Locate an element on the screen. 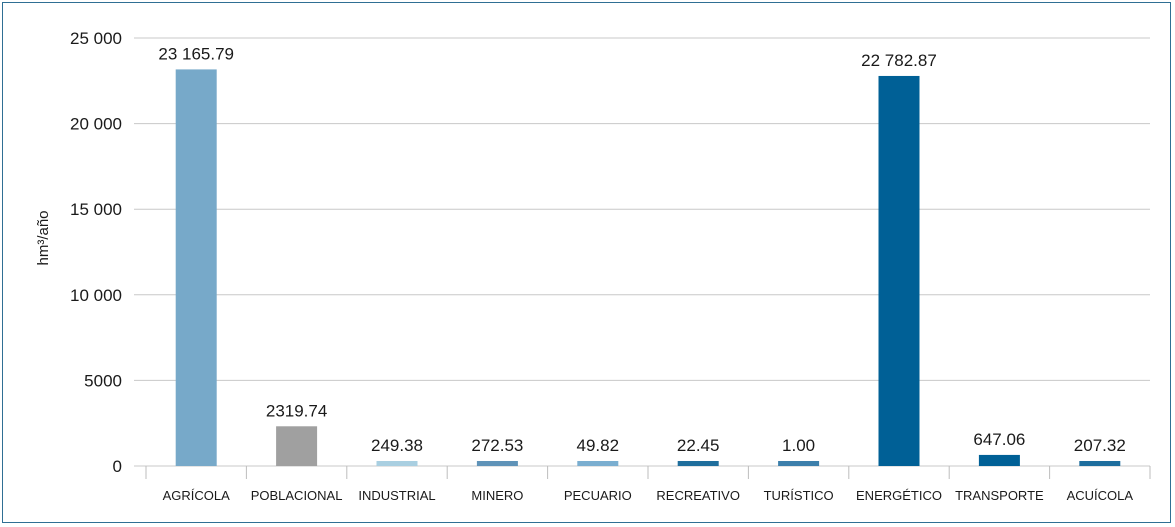  value-label: 22 782.87 is located at coordinates (899, 60).